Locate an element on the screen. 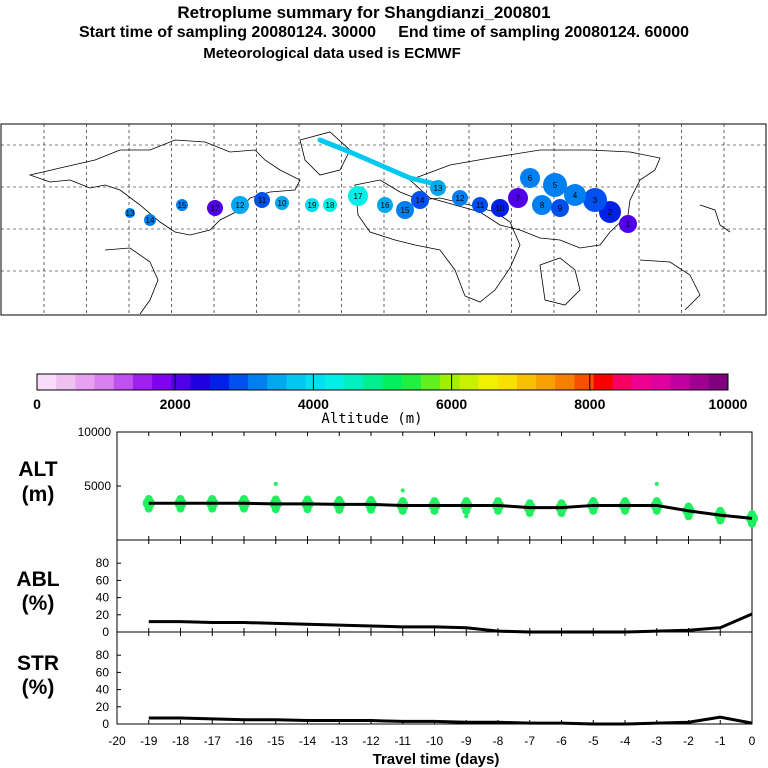 The width and height of the screenshot is (768, 768). x-tick-label: -12 is located at coordinates (371, 741).